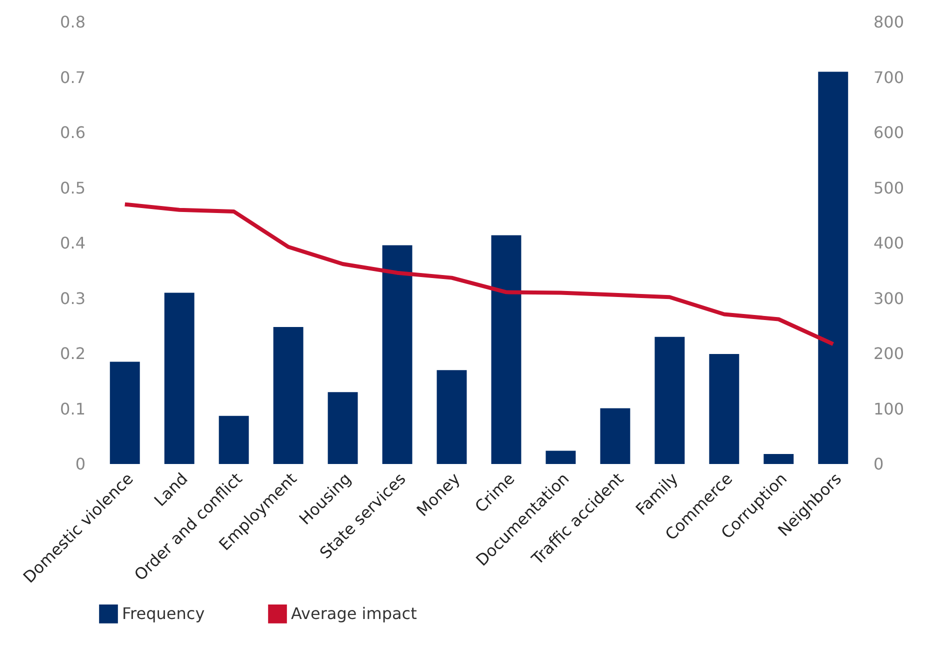 This screenshot has height=664, width=937. What do you see at coordinates (73, 188) in the screenshot?
I see `y-tick-label: 0.5` at bounding box center [73, 188].